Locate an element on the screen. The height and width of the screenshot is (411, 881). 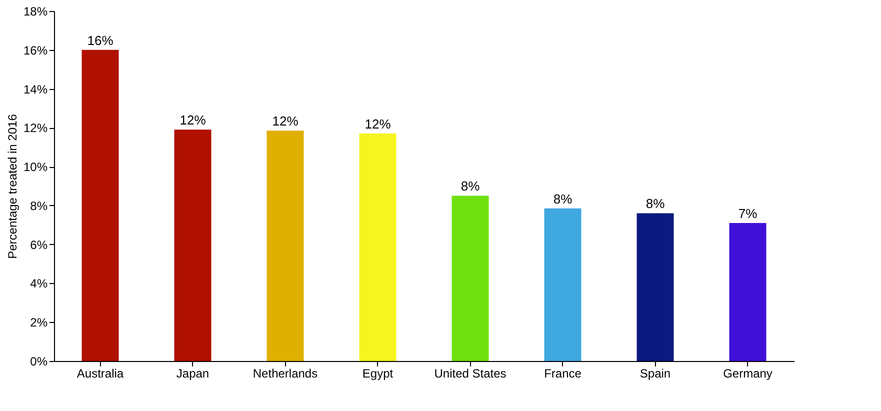
x-tick-label: Netherlands is located at coordinates (285, 373).